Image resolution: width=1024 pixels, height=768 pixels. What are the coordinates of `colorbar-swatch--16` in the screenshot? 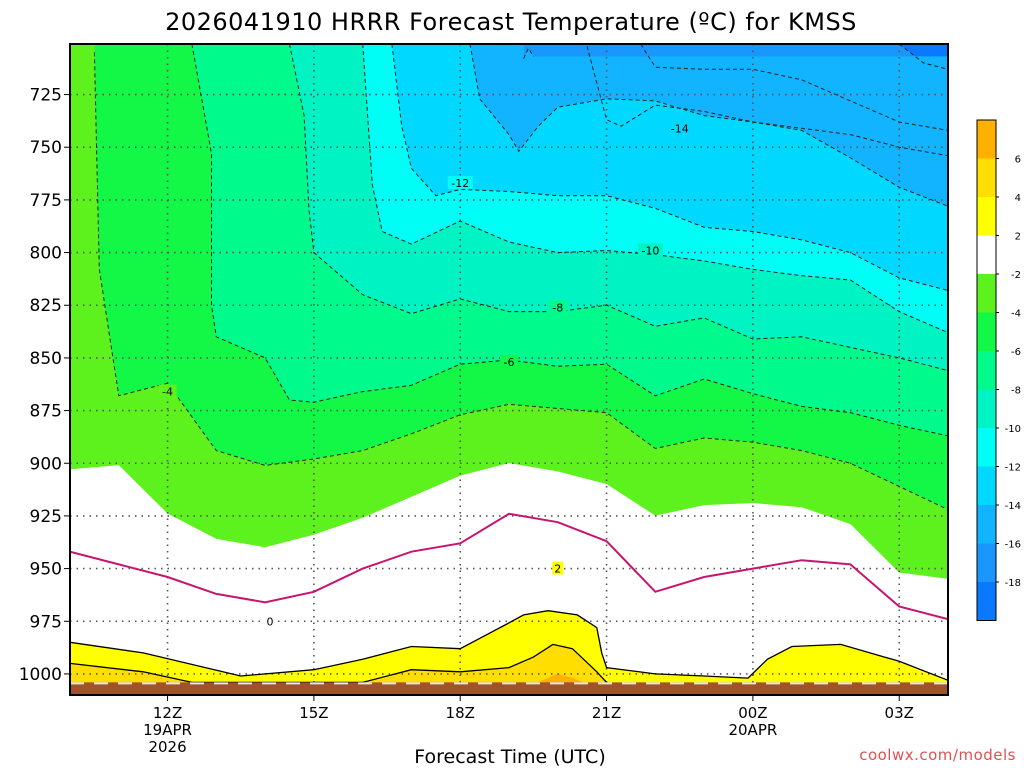 It's located at (986, 524).